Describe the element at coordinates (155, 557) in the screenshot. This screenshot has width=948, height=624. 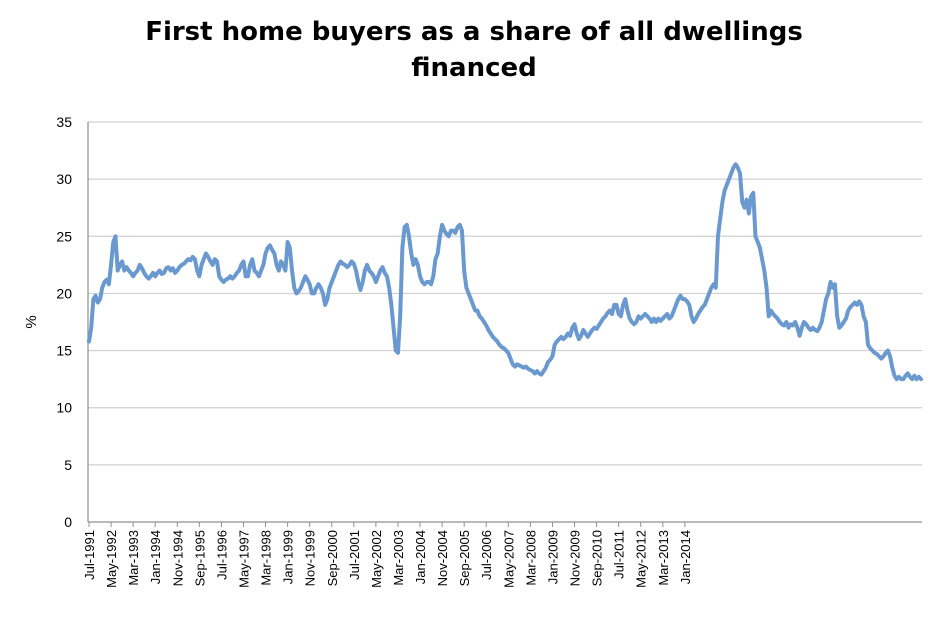
I see `x-tick-label-Jan-1994: Jan-1994` at that location.